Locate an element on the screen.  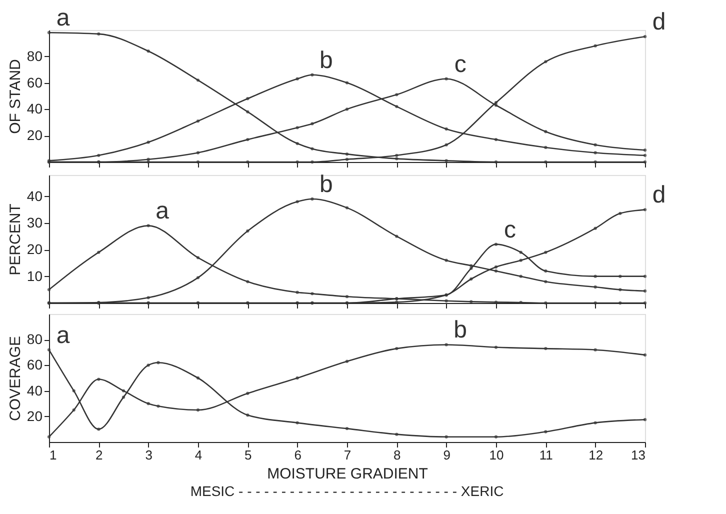
x-tick-label: 13 is located at coordinates (638, 455).